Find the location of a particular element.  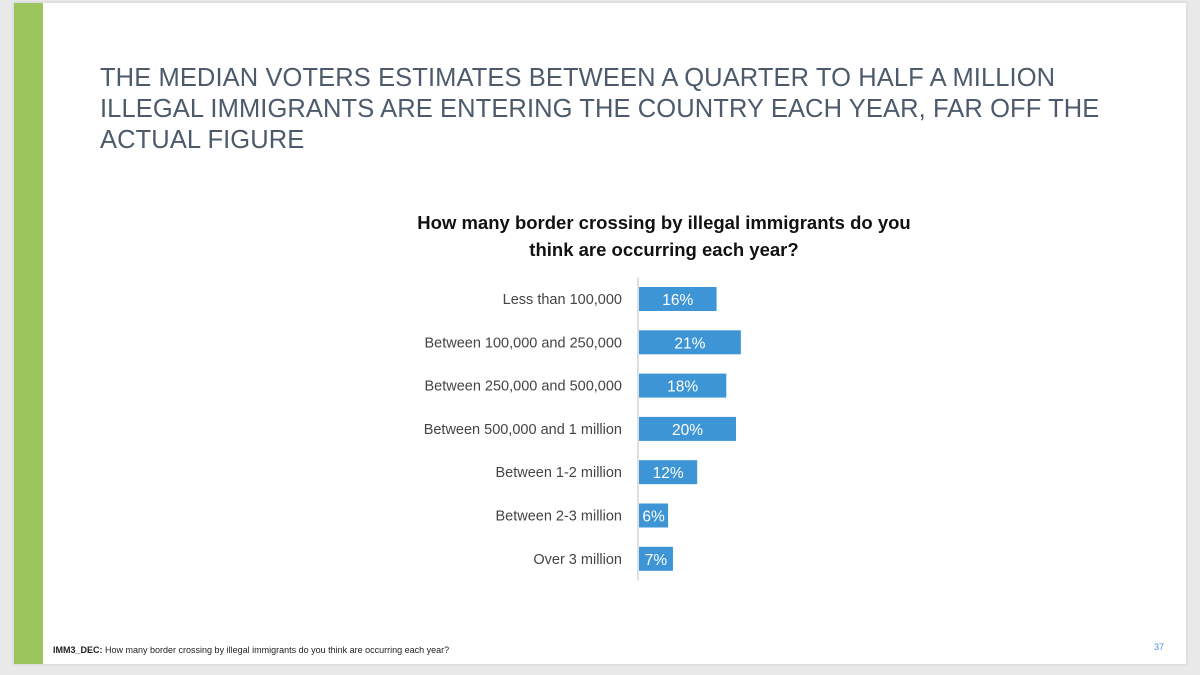

bar-value-label: 20% is located at coordinates (687, 430).